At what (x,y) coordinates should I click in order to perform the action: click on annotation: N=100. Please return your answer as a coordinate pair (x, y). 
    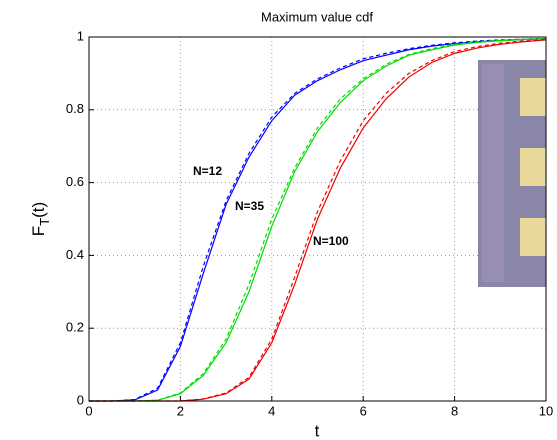
    Looking at the image, I should click on (331, 241).